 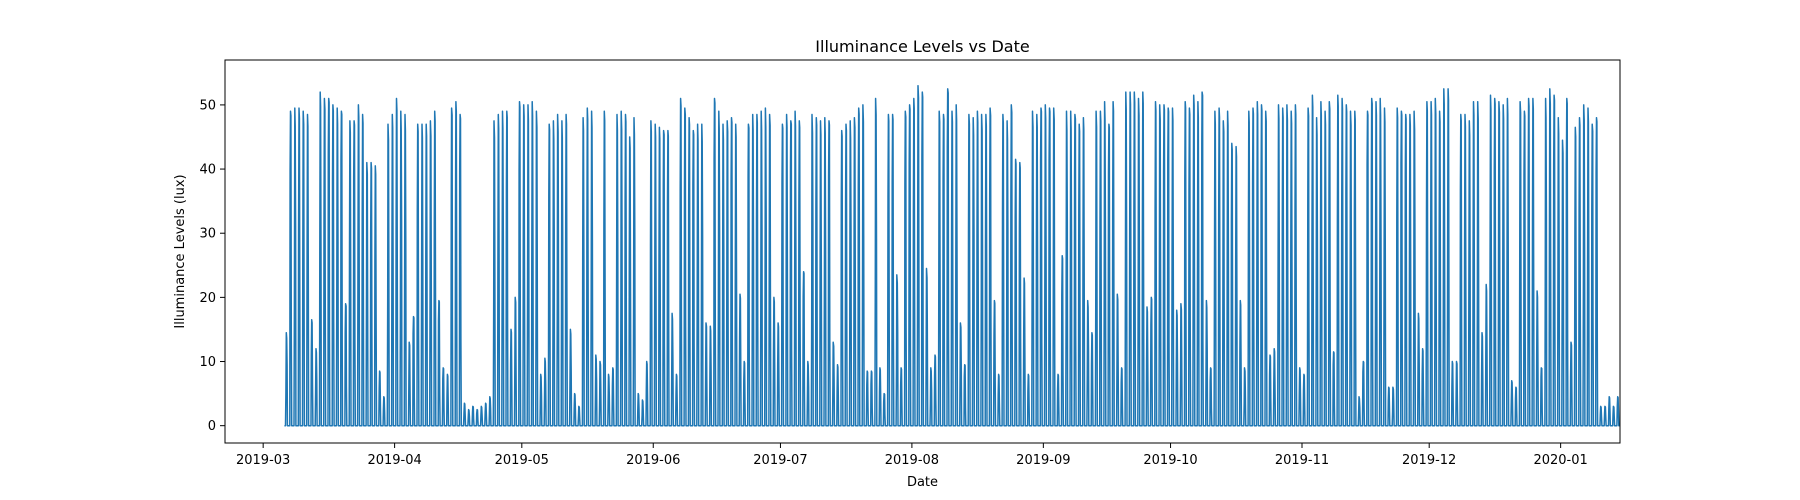 I want to click on y-axis-label: Illuminance Levels (lux), so click(x=180, y=251).